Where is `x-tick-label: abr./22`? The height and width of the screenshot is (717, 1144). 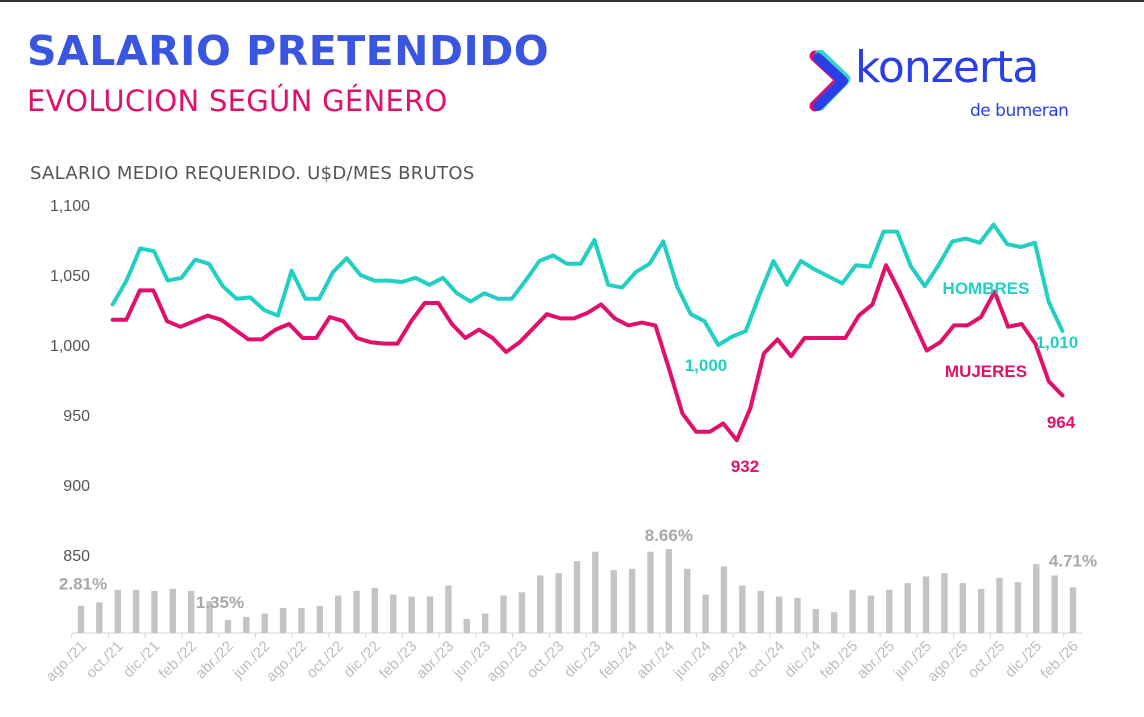
x-tick-label: abr./22 is located at coordinates (214, 660).